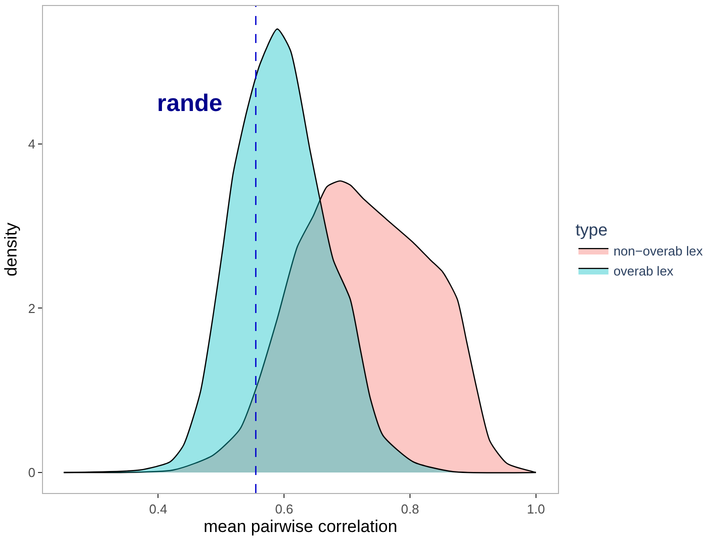  What do you see at coordinates (591, 230) in the screenshot?
I see `legend-title: type` at bounding box center [591, 230].